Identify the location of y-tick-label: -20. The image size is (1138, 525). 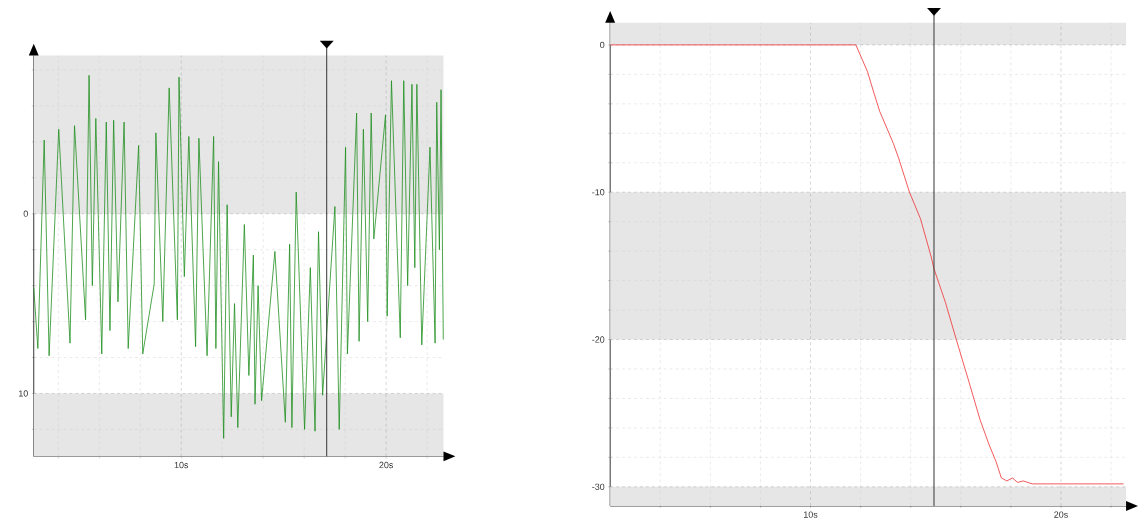
(598, 339).